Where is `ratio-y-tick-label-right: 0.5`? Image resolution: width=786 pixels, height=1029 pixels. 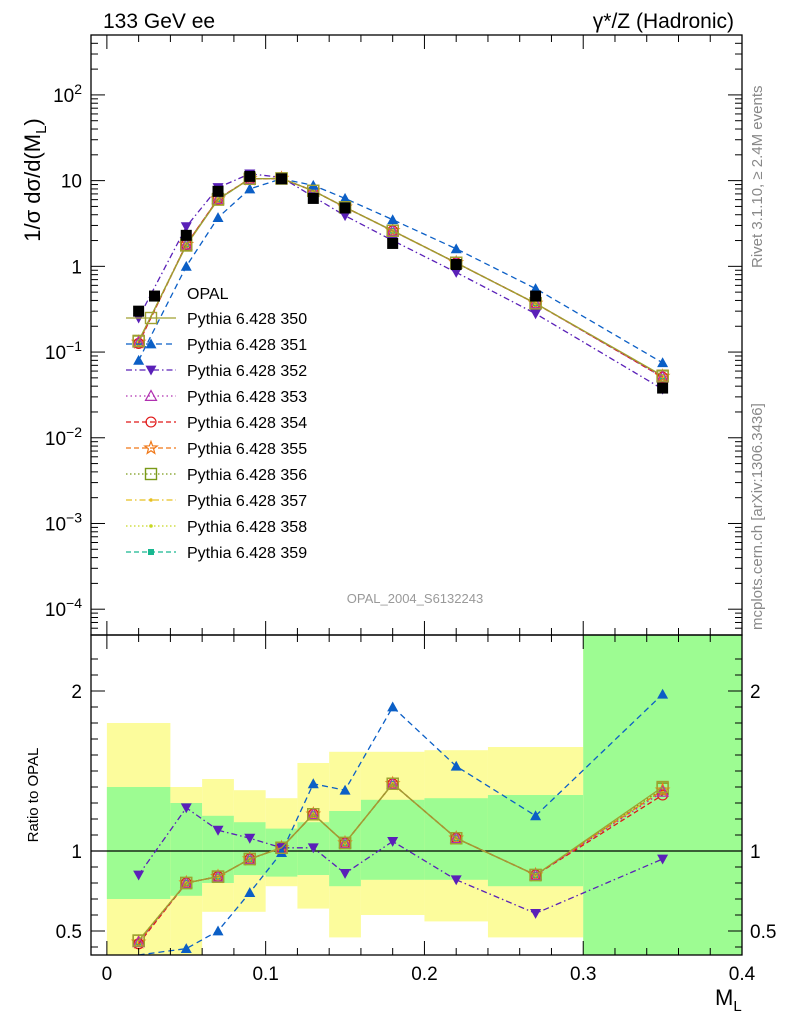 ratio-y-tick-label-right: 0.5 is located at coordinates (763, 932).